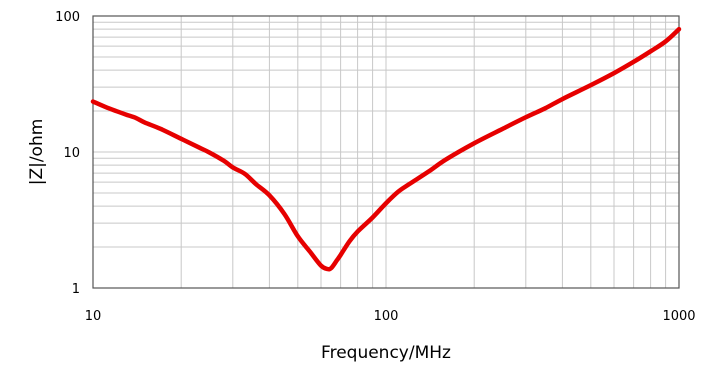 This screenshot has height=366, width=724. Describe the element at coordinates (71, 153) in the screenshot. I see `y-tick-label: 10` at that location.